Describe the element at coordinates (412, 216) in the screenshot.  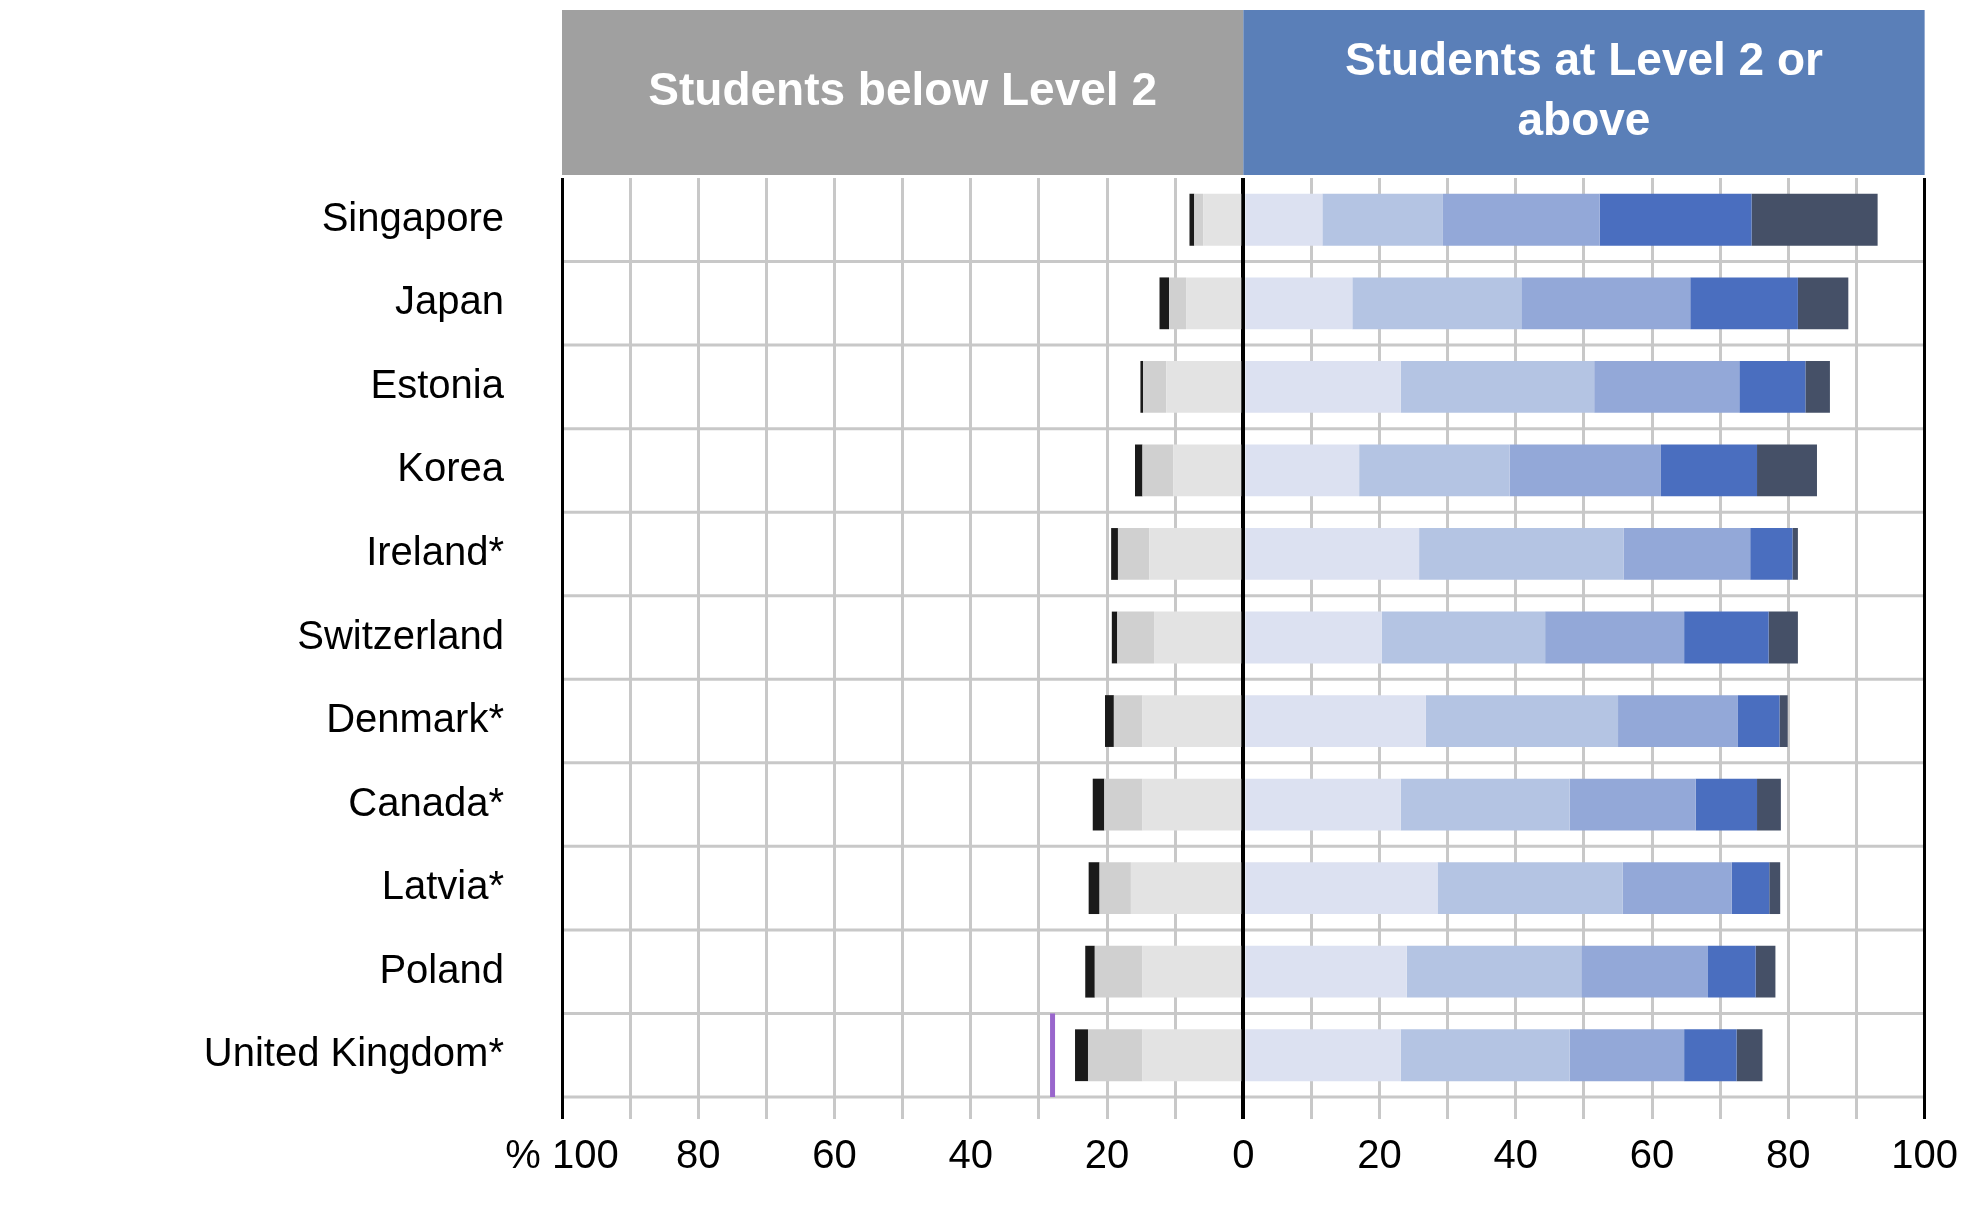
I see `y-tick-label: Singapore` at that location.